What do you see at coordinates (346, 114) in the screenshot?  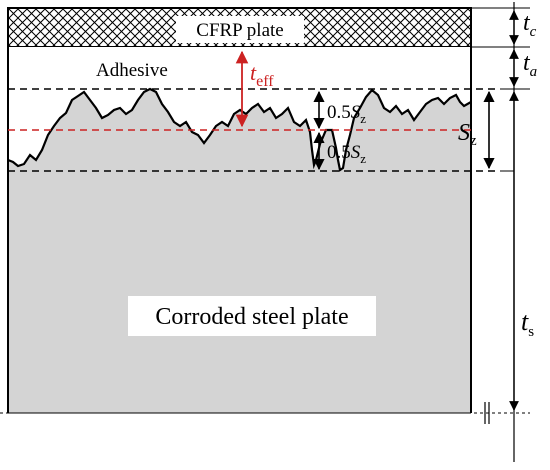 I see `half-sz-upper-label: 0.5Sz` at bounding box center [346, 114].